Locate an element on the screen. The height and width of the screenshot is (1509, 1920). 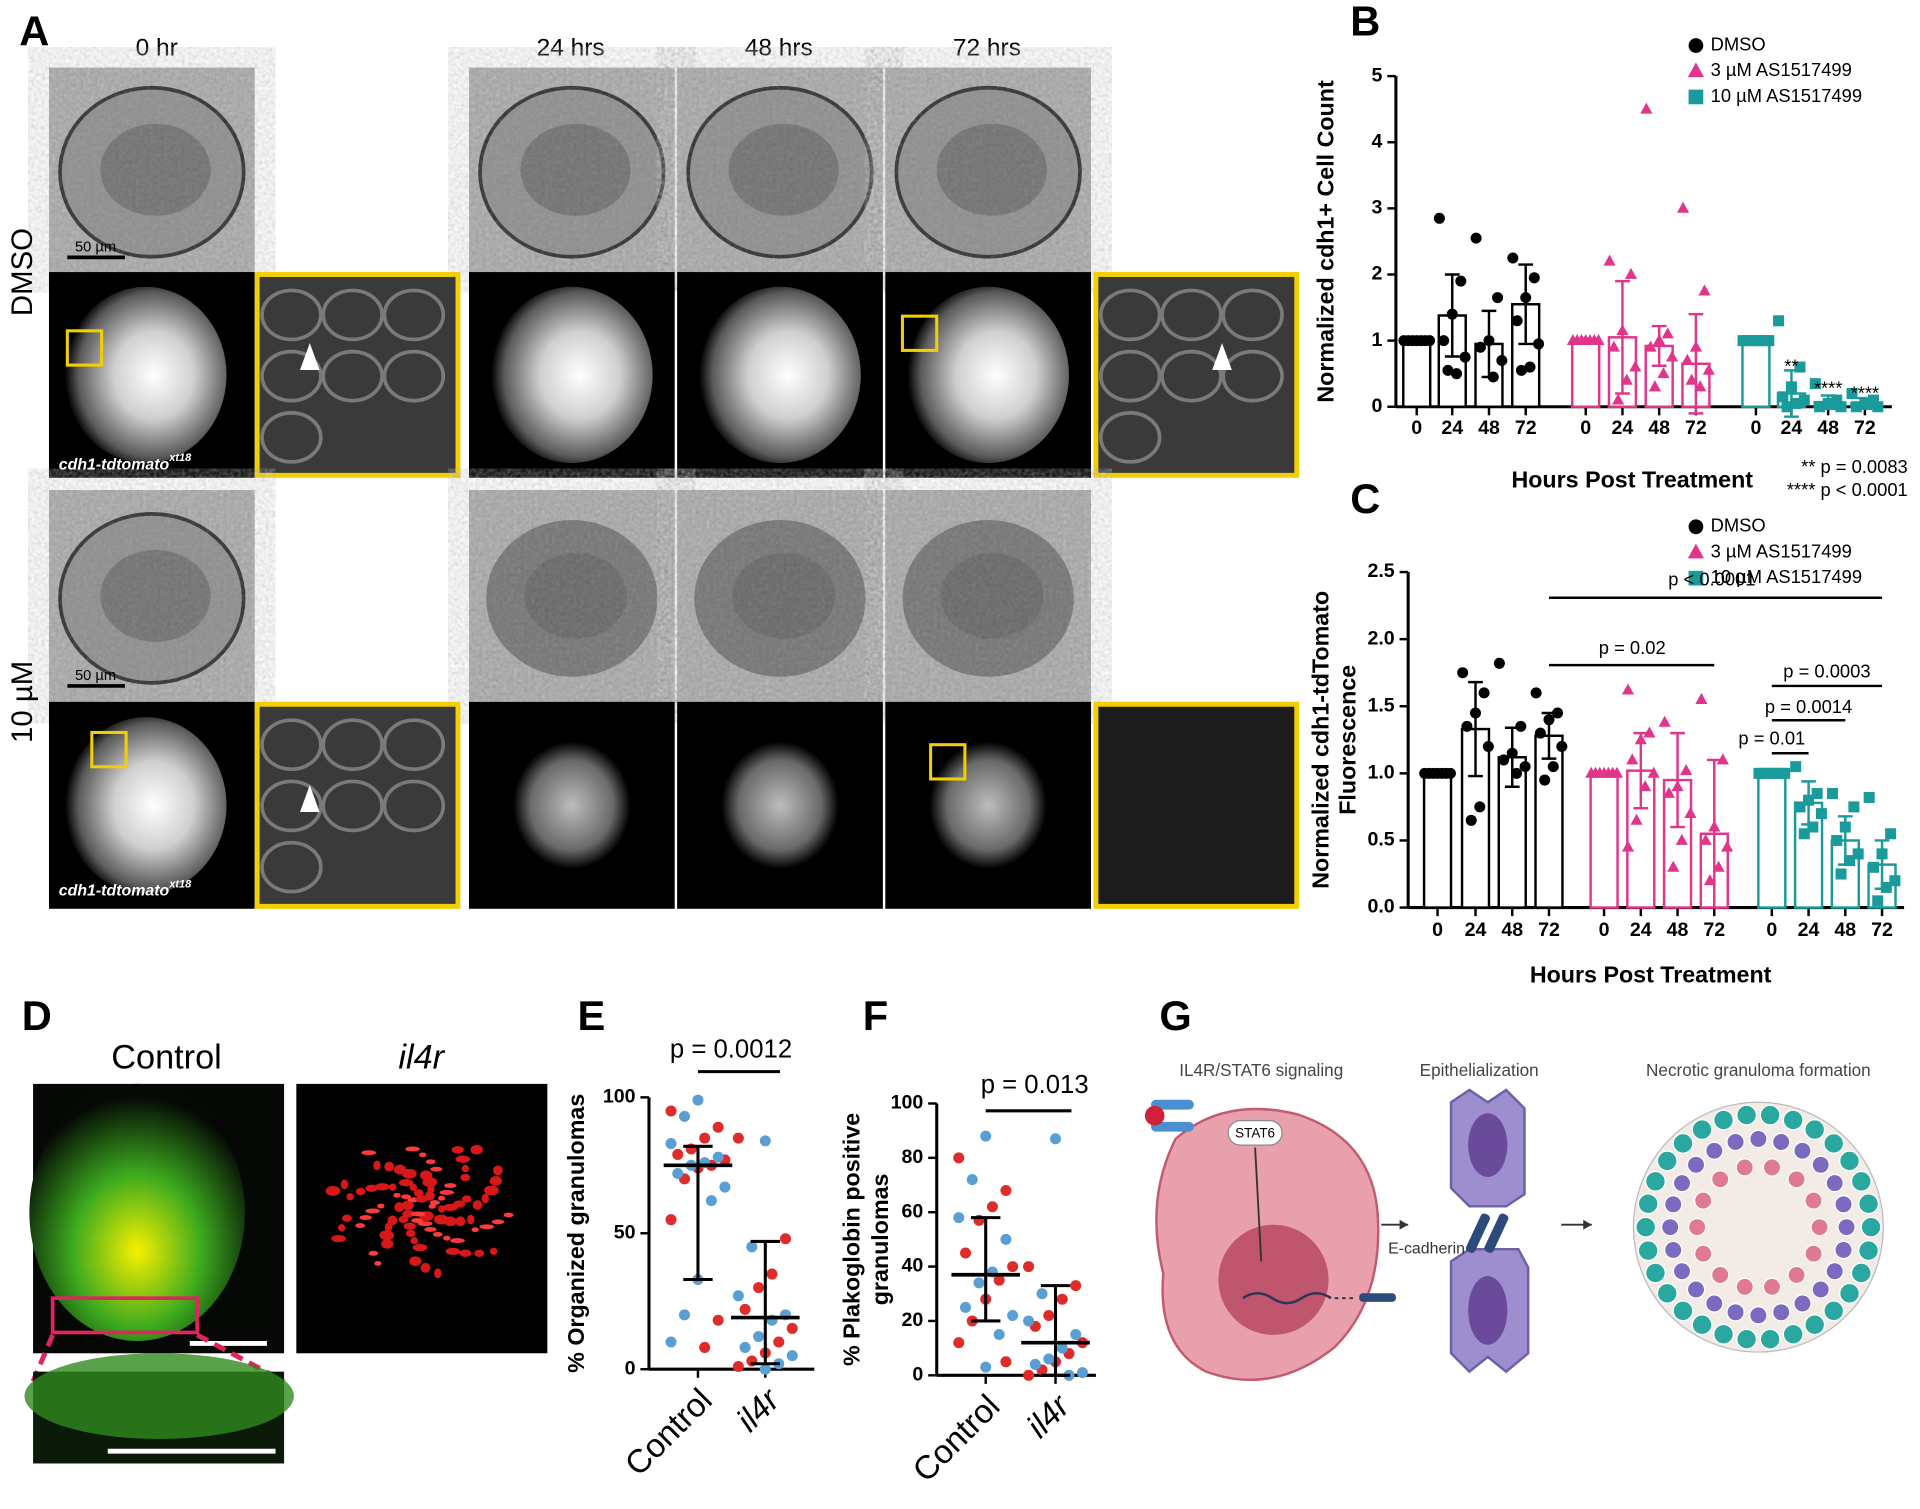
iqr is located at coordinates (1055, 1330).